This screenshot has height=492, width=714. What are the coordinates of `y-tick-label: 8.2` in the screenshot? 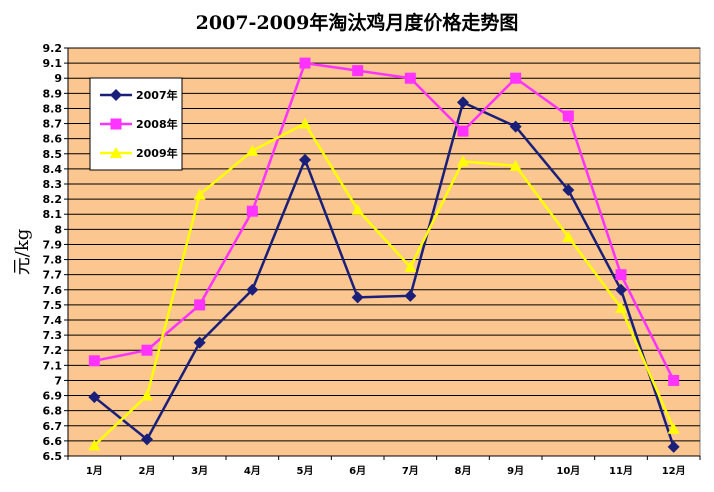 It's located at (53, 199).